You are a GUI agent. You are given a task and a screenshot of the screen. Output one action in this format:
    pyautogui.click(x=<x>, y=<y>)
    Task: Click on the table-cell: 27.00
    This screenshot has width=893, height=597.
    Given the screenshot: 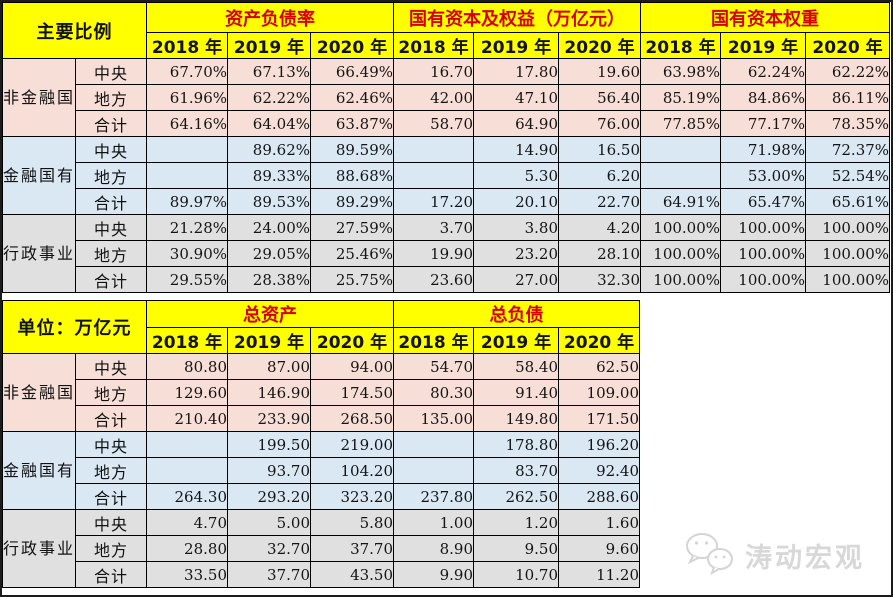 What is the action you would take?
    pyautogui.click(x=516, y=279)
    